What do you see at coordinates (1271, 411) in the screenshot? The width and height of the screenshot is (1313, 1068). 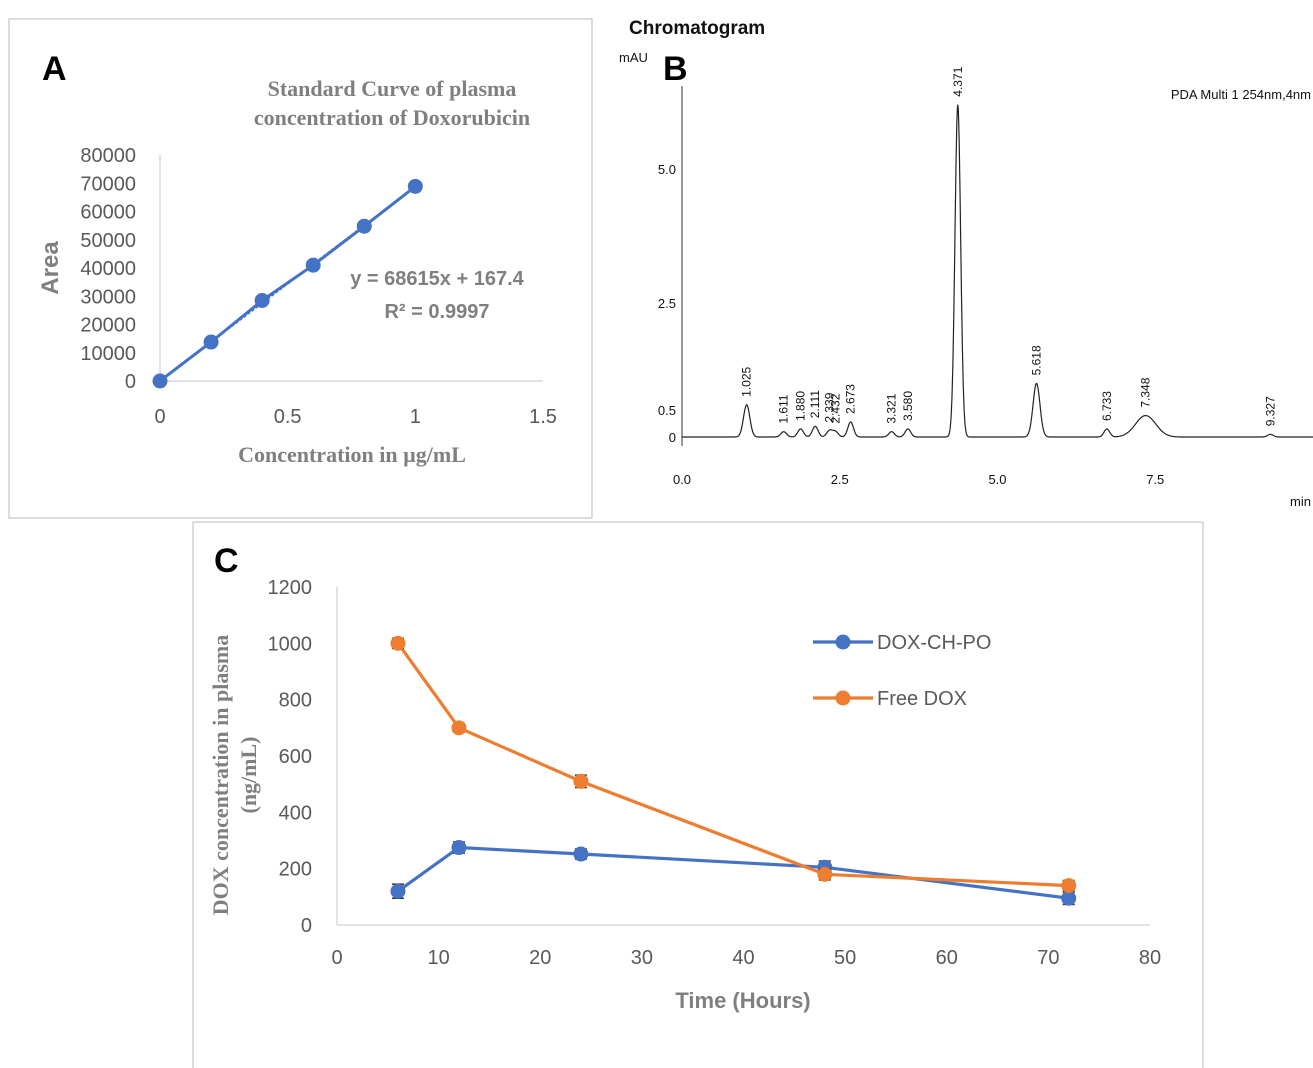 I see `panel-b-peak-label: 9.327` at bounding box center [1271, 411].